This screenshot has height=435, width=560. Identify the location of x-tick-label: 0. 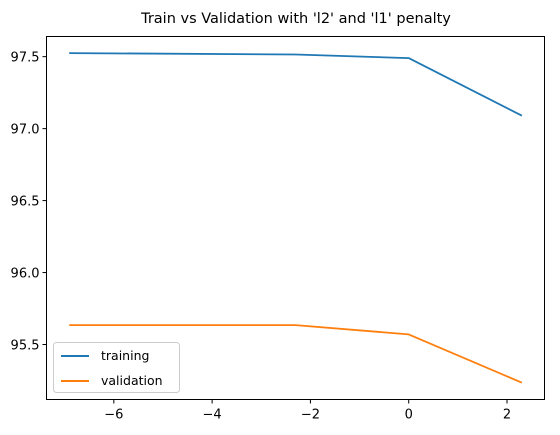
(409, 415).